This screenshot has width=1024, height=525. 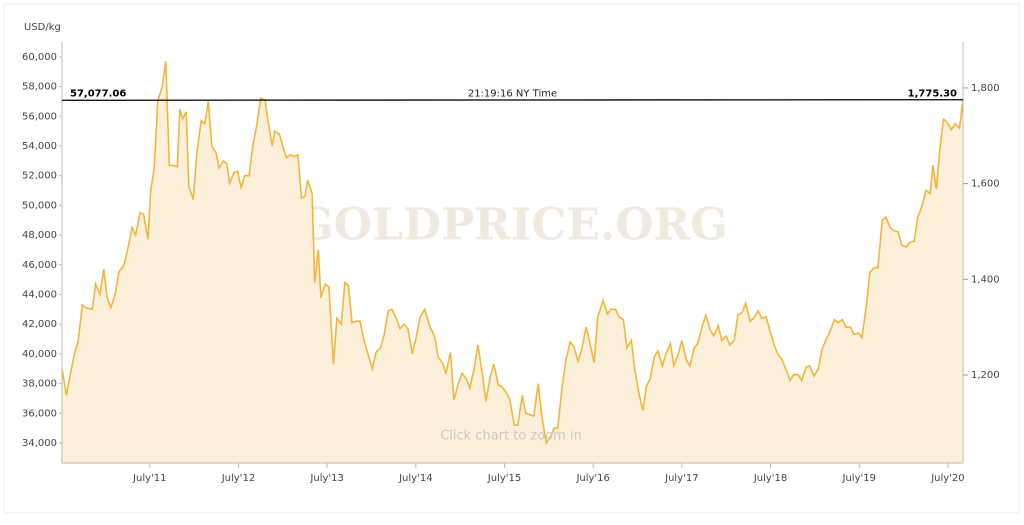 What do you see at coordinates (238, 478) in the screenshot?
I see `x-tick-label: July'12` at bounding box center [238, 478].